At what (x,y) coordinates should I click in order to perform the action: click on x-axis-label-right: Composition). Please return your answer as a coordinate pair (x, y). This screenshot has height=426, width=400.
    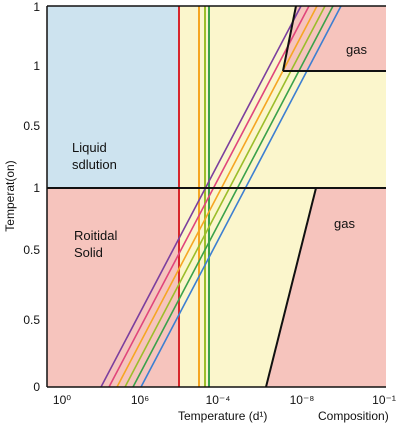
    Looking at the image, I should click on (353, 416).